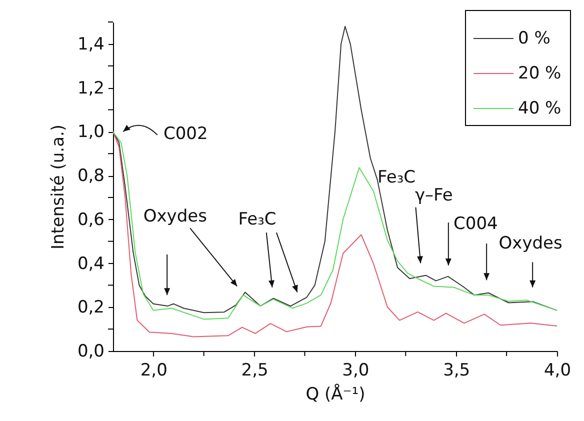 This screenshot has height=421, width=584. Describe the element at coordinates (58, 187) in the screenshot. I see `y-axis-title: Intensité (u.a.)` at that location.